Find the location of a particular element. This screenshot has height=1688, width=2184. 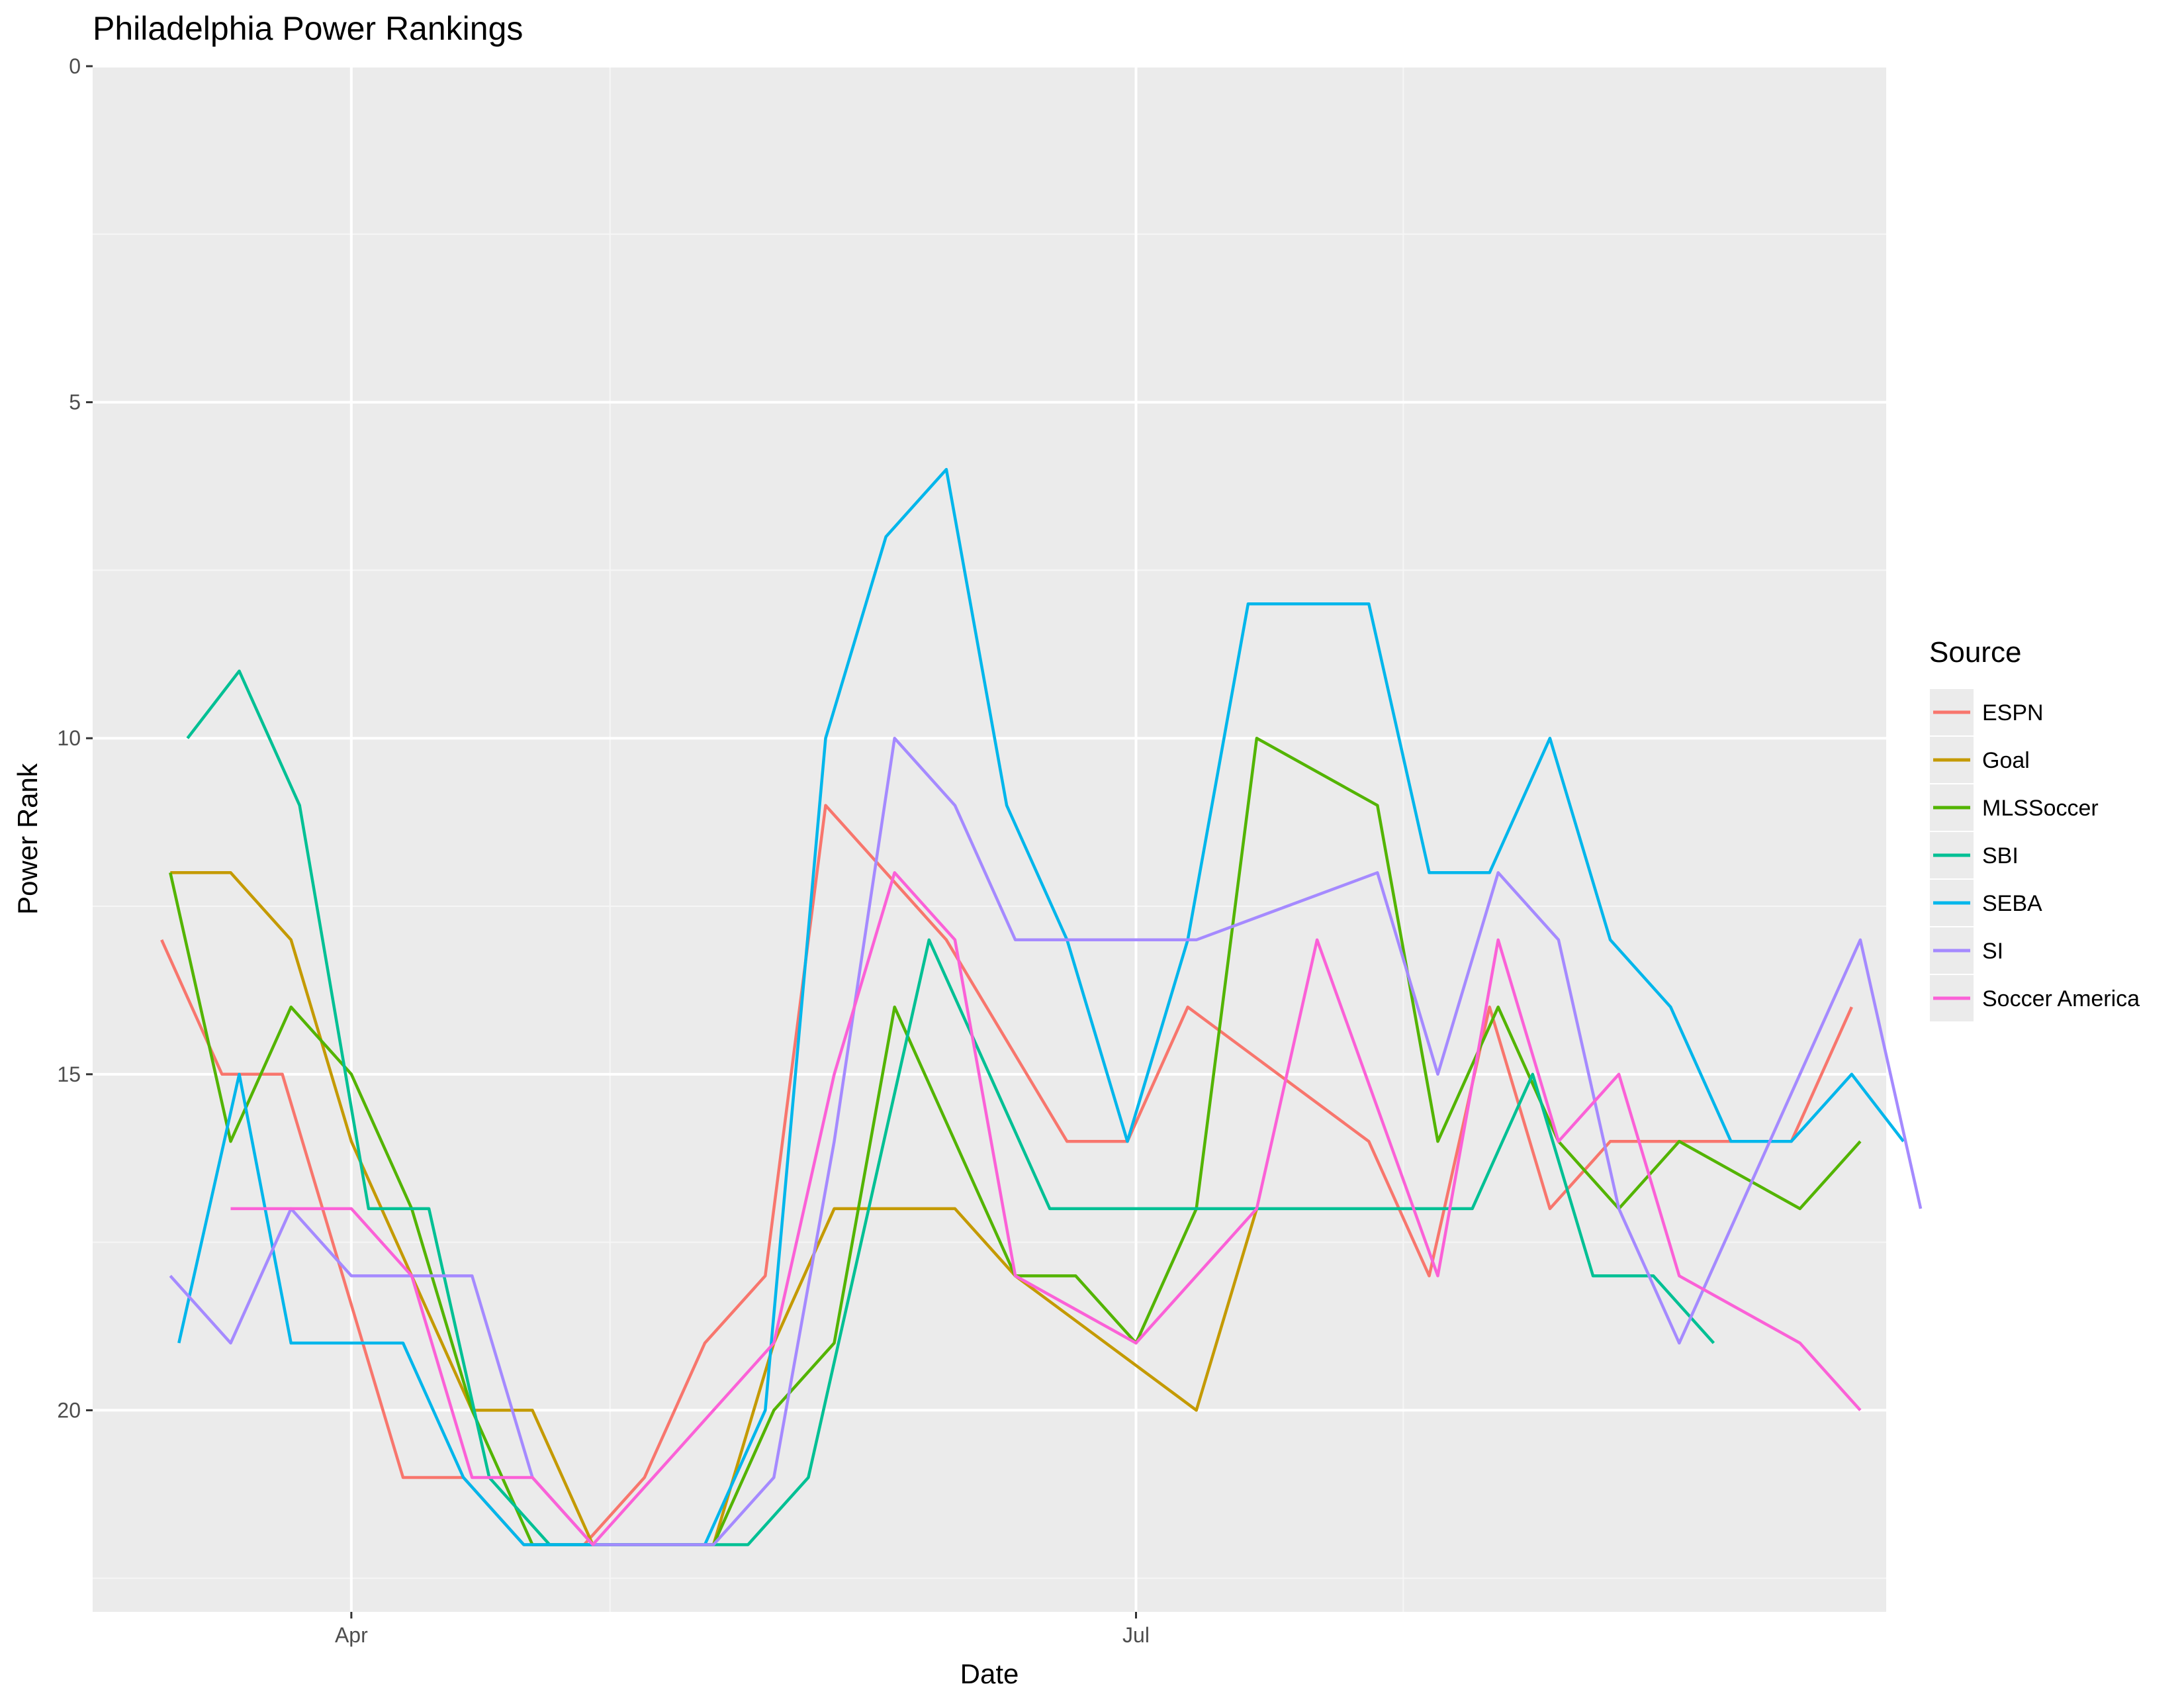

y-axis-title: Power Rank is located at coordinates (28, 839).